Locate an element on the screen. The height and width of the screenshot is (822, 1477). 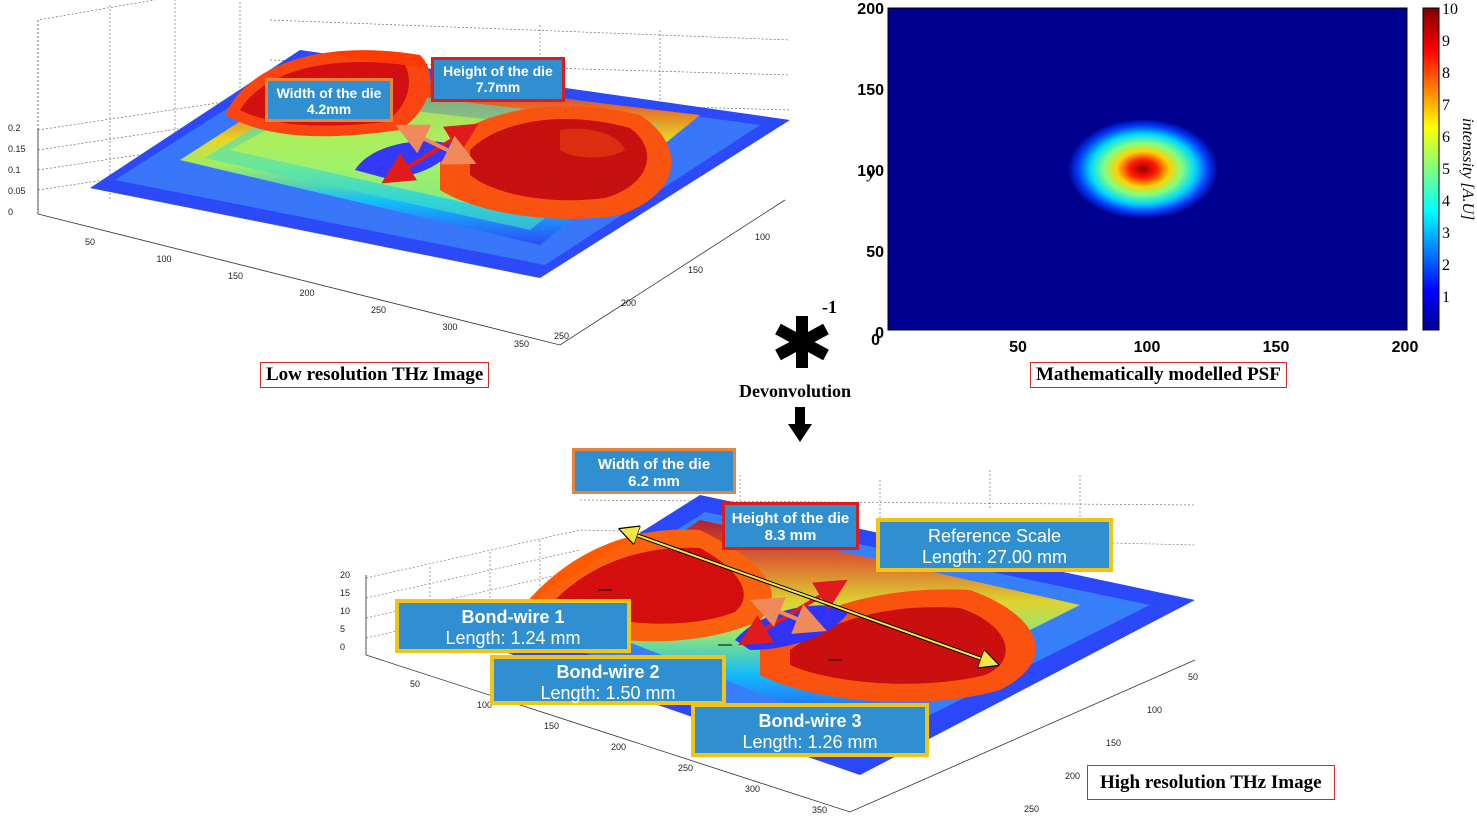
psf-colorbar-tick: 1 is located at coordinates (1446, 297).